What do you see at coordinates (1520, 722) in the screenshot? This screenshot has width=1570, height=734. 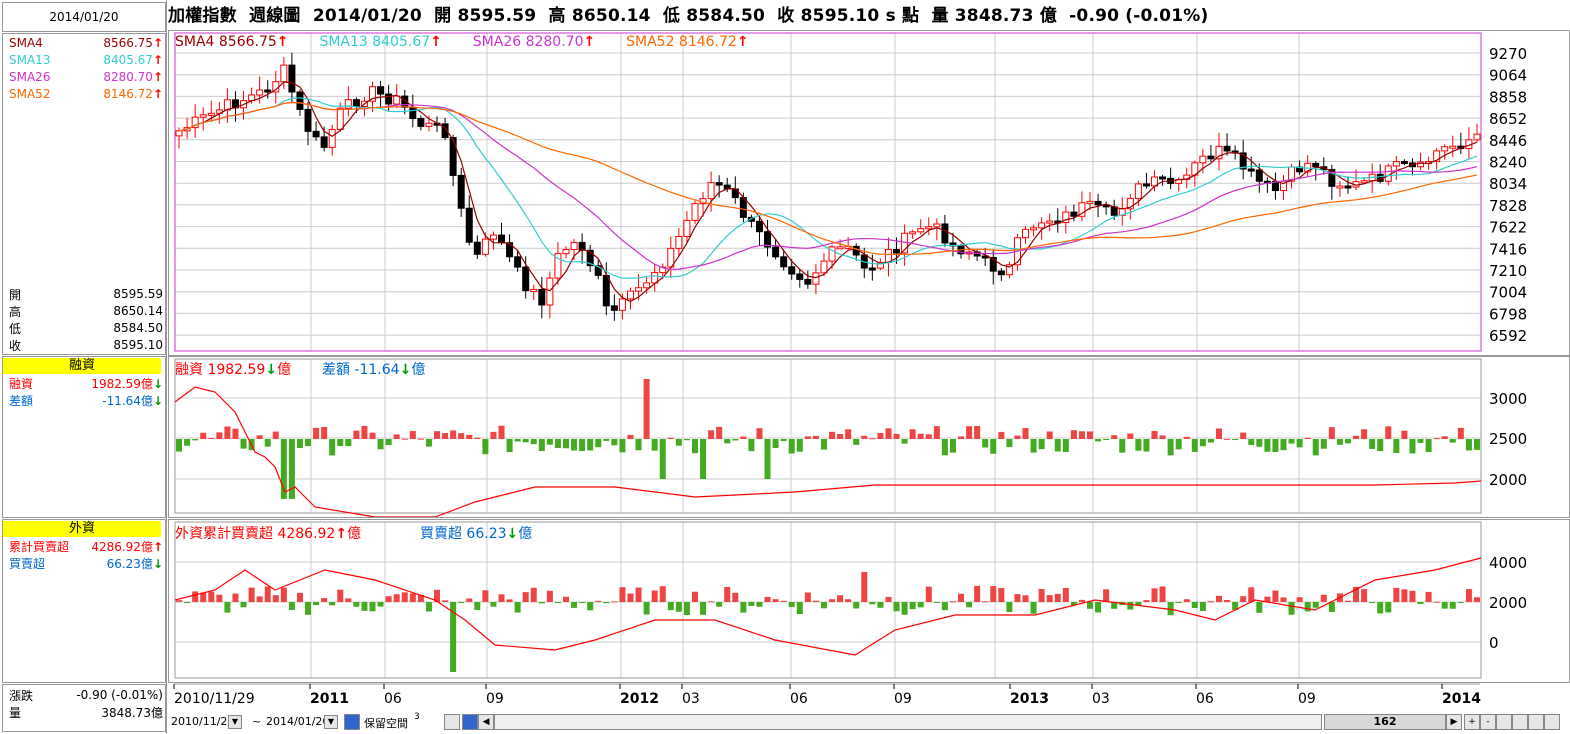 I see `clock-icon` at bounding box center [1520, 722].